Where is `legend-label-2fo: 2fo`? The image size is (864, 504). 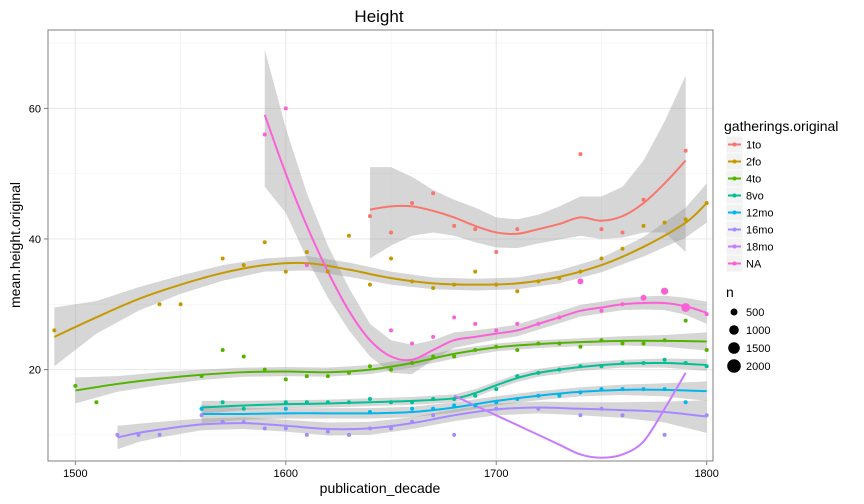 legend-label-2fo: 2fo is located at coordinates (753, 163).